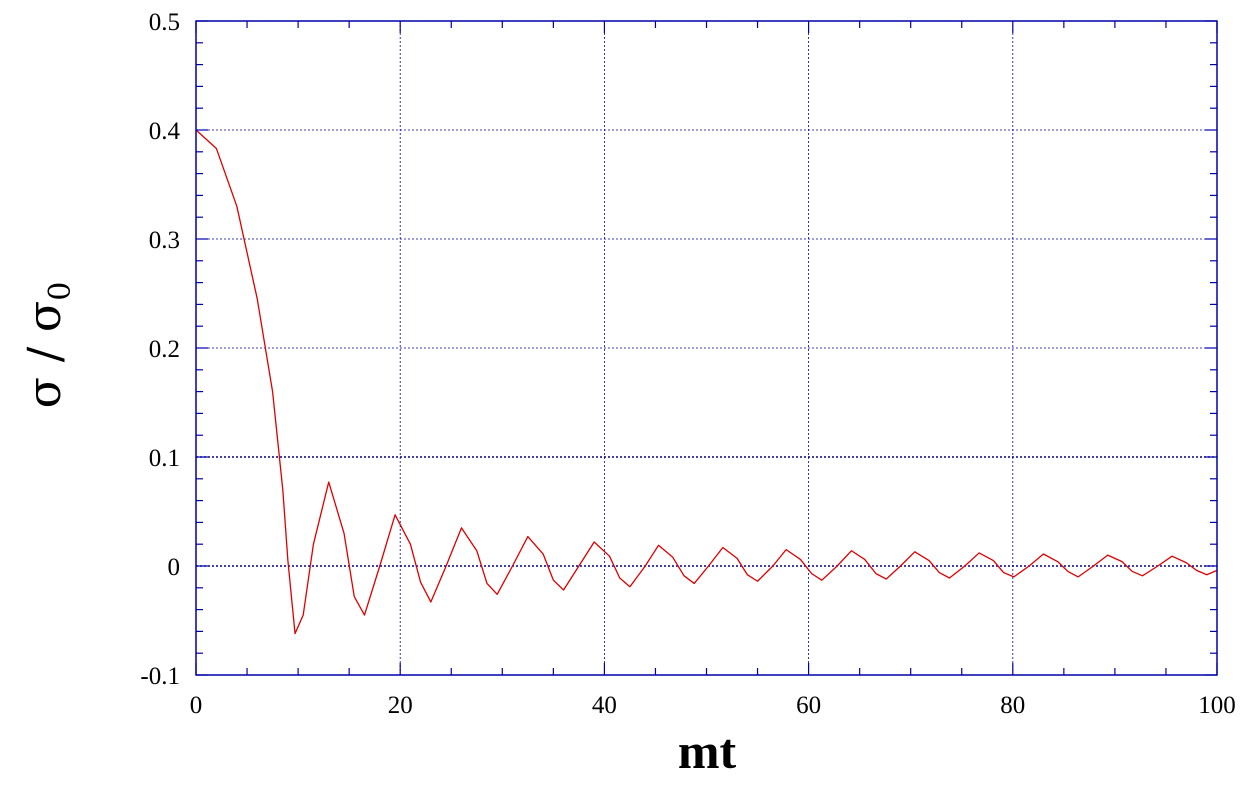 Image resolution: width=1255 pixels, height=805 pixels. What do you see at coordinates (44, 355) in the screenshot?
I see `y-axis-label-main: σ / σ` at bounding box center [44, 355].